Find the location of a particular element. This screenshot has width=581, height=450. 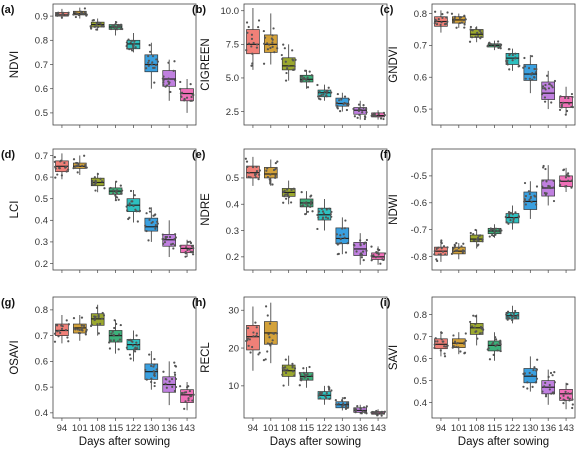

y-tick-label: -0.5 is located at coordinates (419, 176).